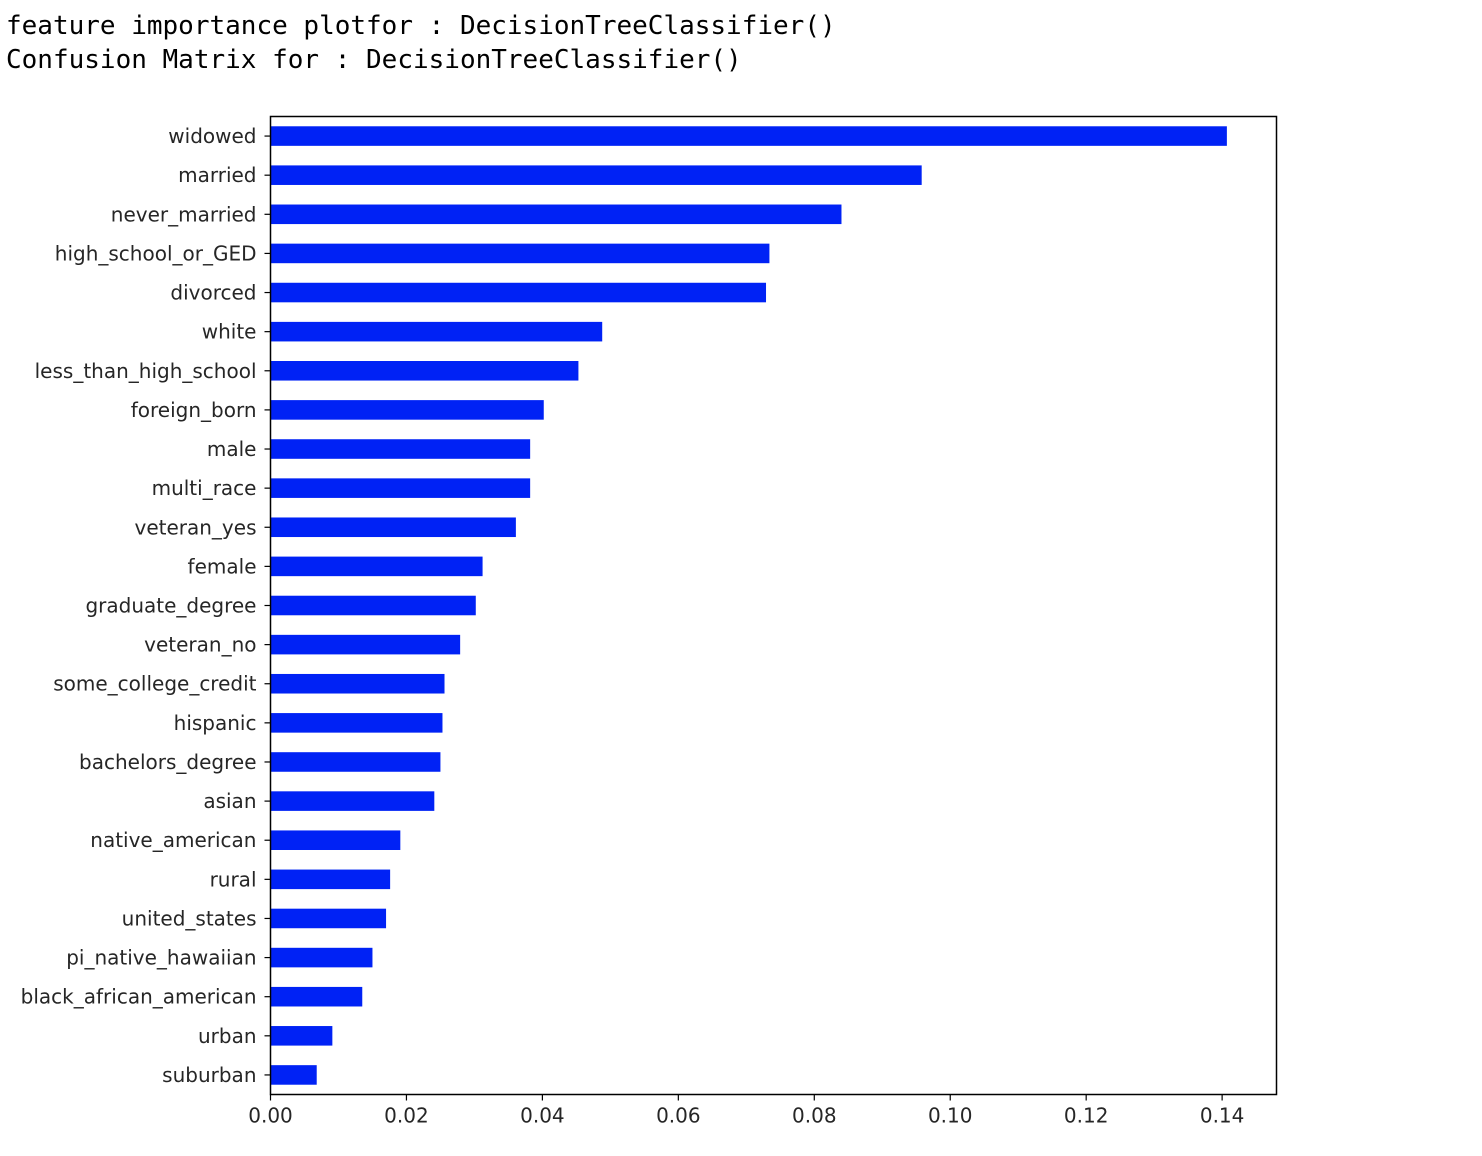 Image resolution: width=1482 pixels, height=1156 pixels. Describe the element at coordinates (154, 684) in the screenshot. I see `y-tick-label: some_college_credit` at that location.